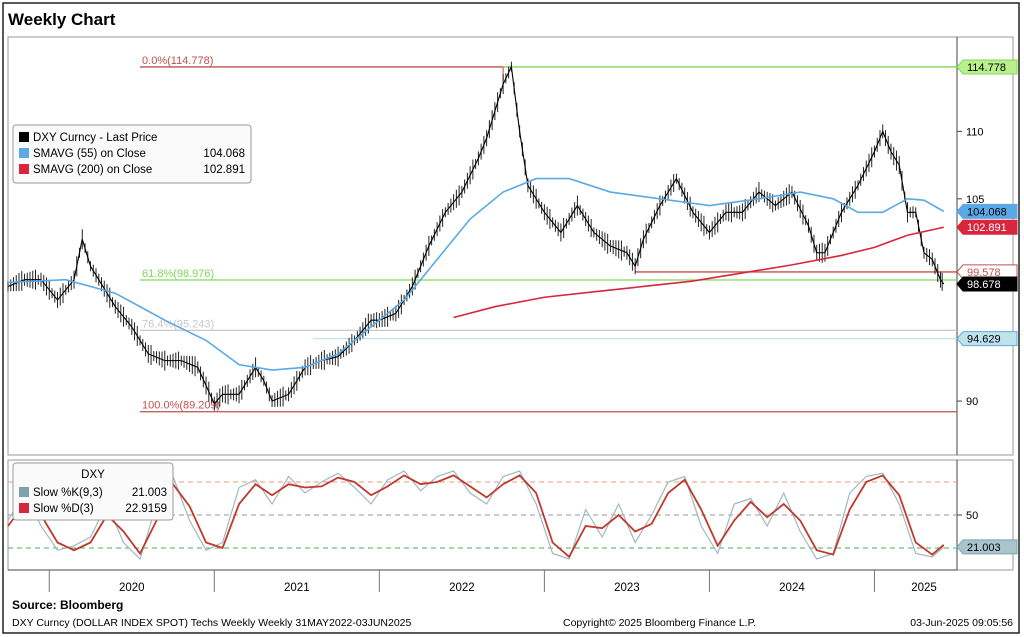 The height and width of the screenshot is (637, 1024). I want to click on fib-level-label: 61.8%(98.976), so click(178, 274).